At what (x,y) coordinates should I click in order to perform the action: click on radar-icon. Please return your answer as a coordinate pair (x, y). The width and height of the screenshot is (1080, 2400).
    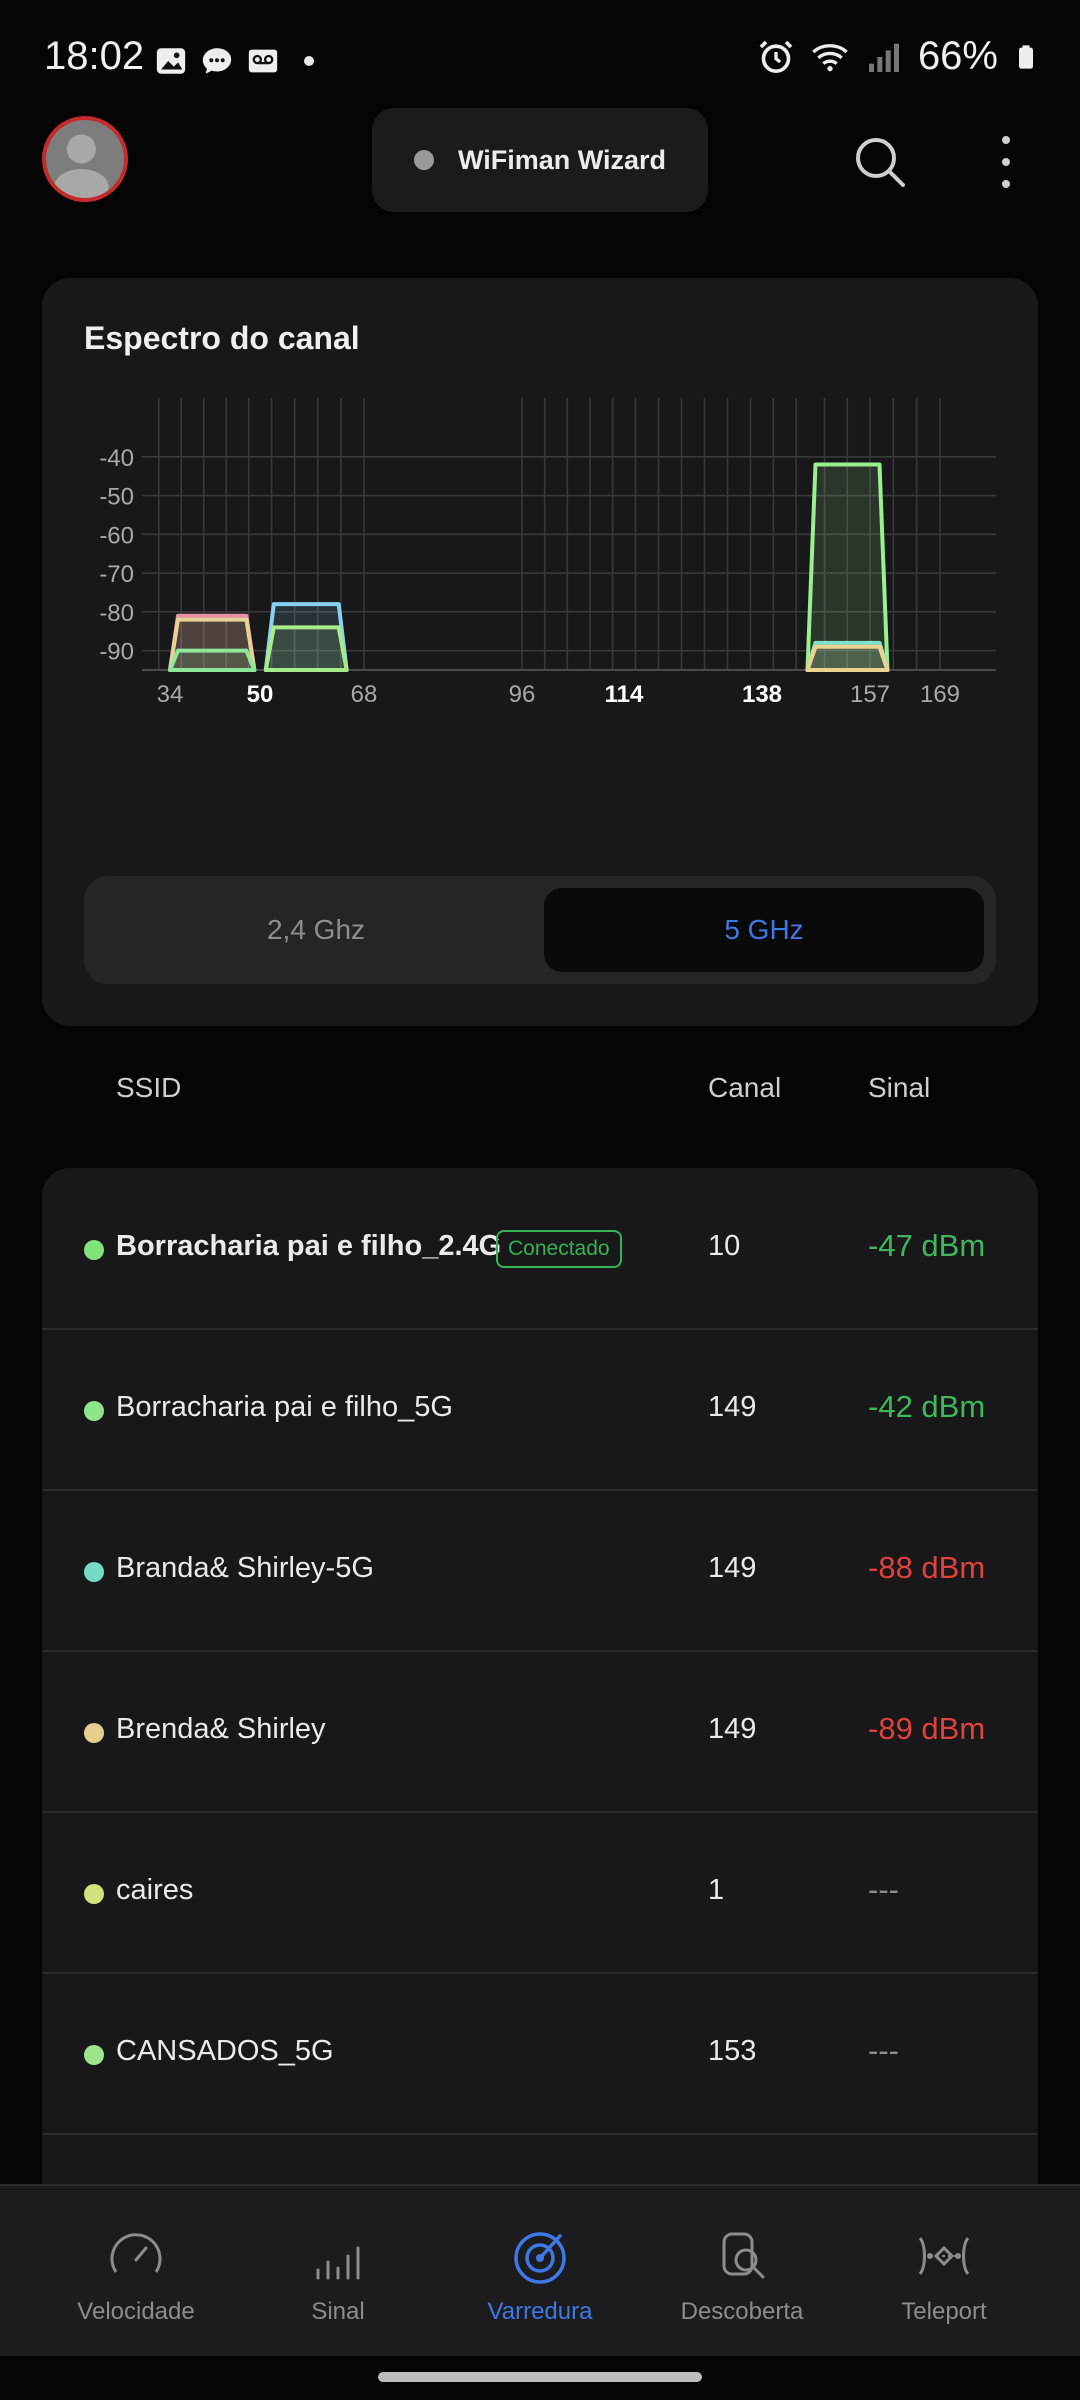
    Looking at the image, I should click on (540, 2258).